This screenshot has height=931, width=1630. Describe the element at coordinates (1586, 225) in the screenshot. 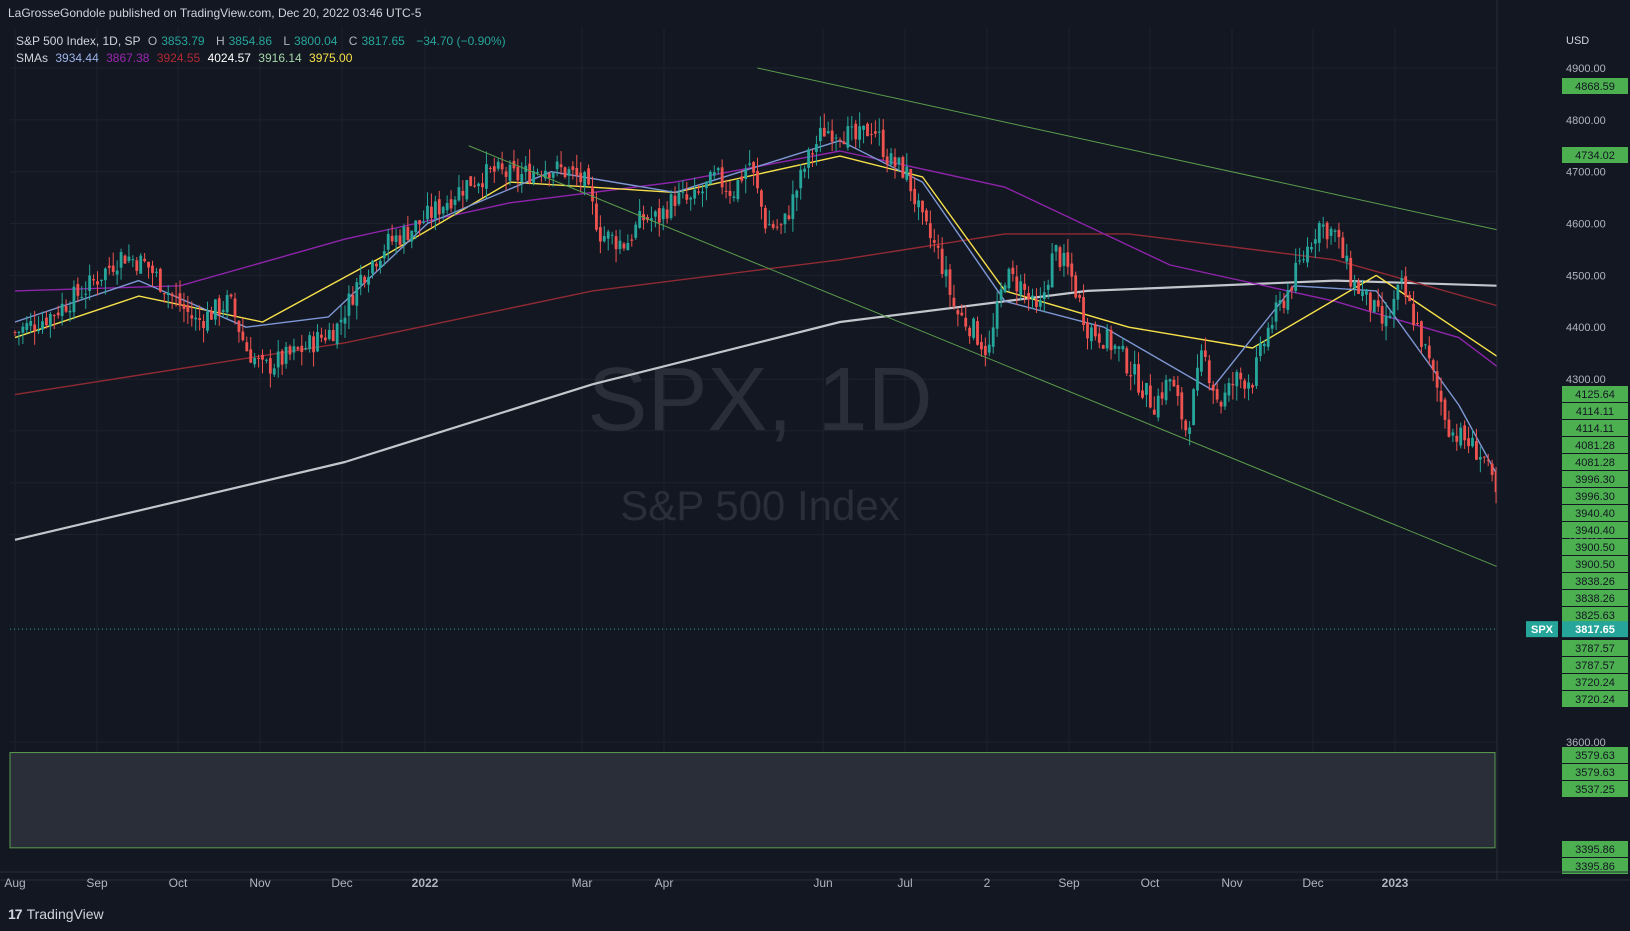

I see `price-tick-label: 4600.00` at that location.